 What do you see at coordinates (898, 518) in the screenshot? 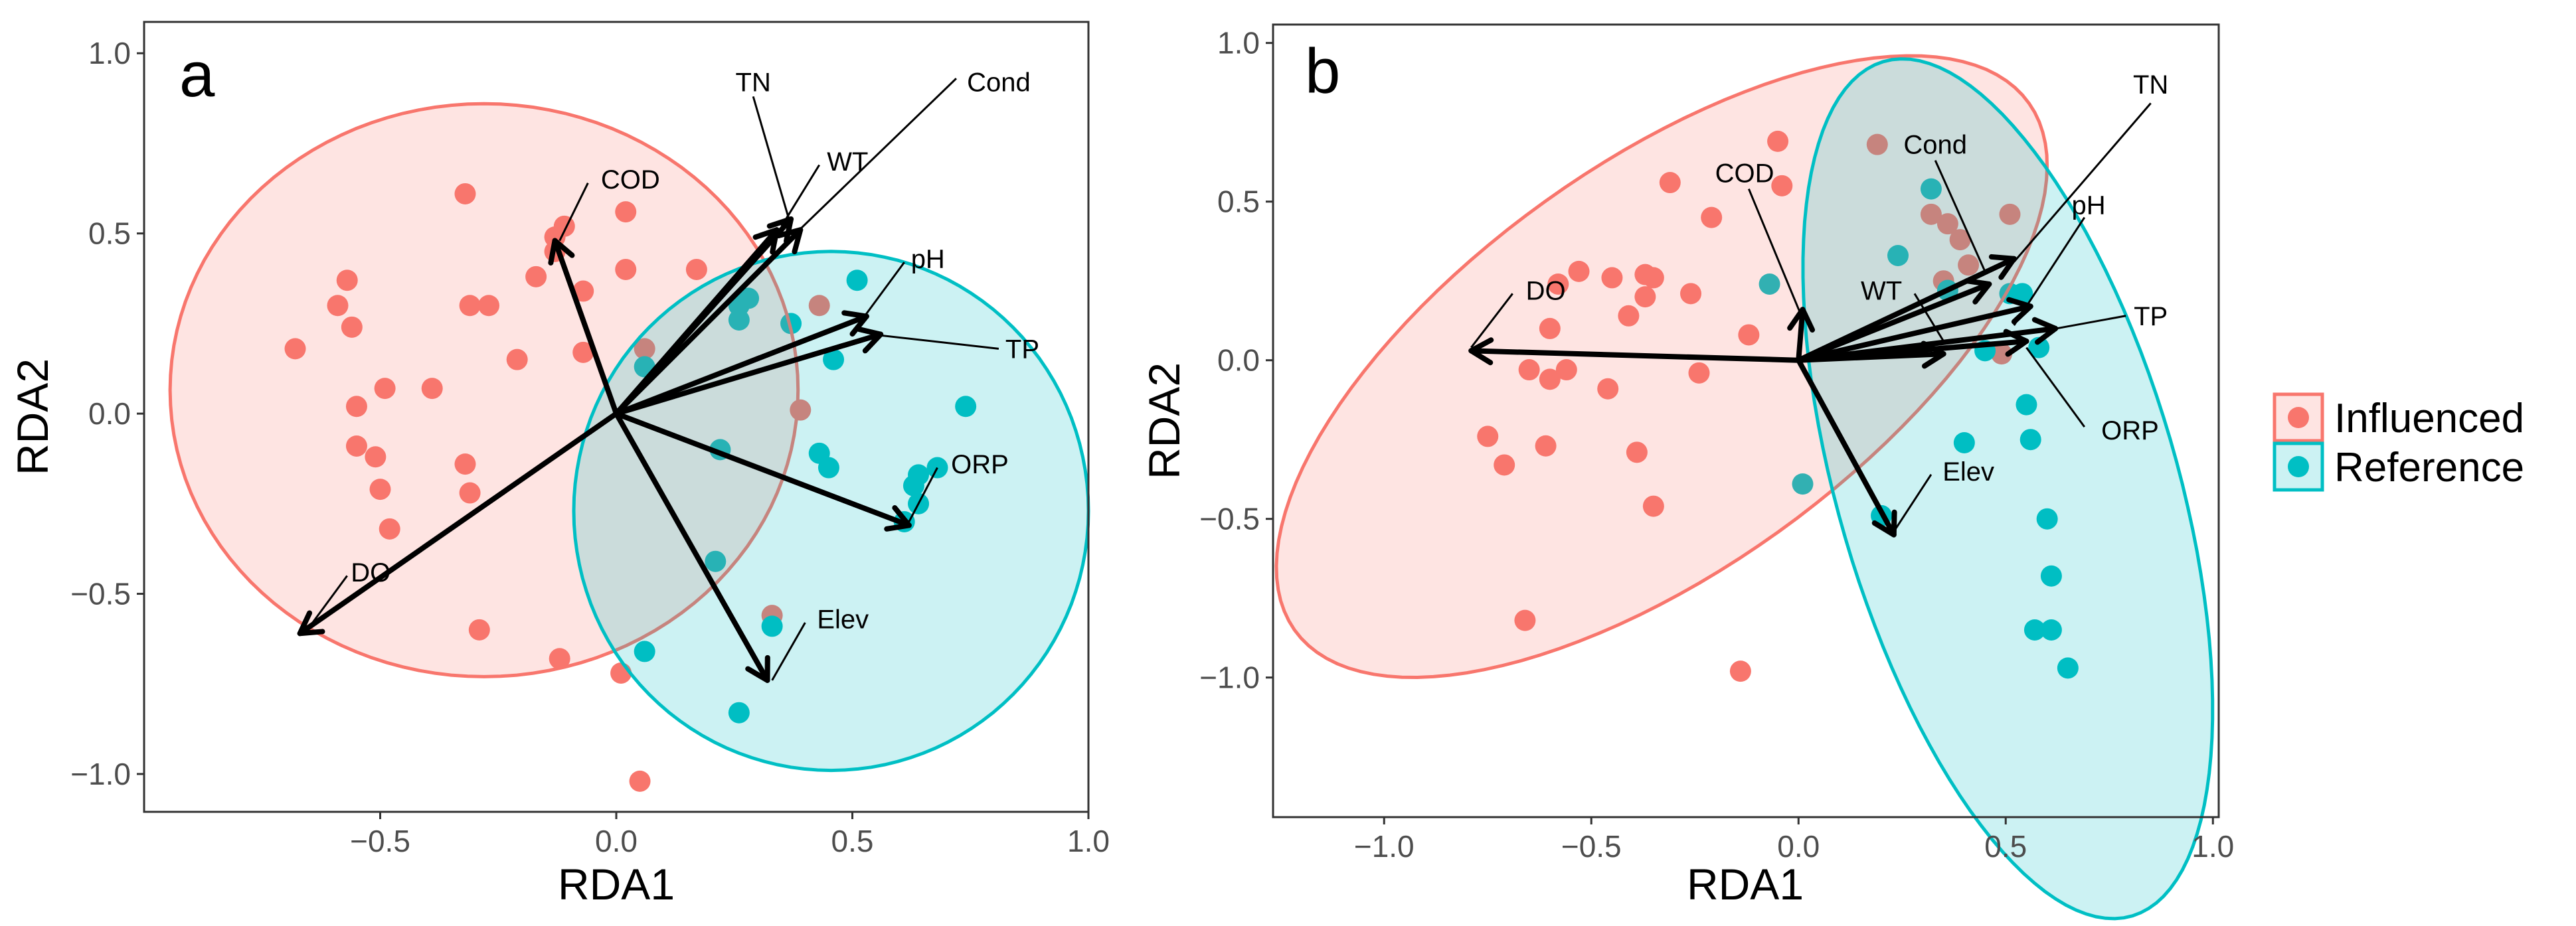
I see `vector-orp-arrowhead` at bounding box center [898, 518].